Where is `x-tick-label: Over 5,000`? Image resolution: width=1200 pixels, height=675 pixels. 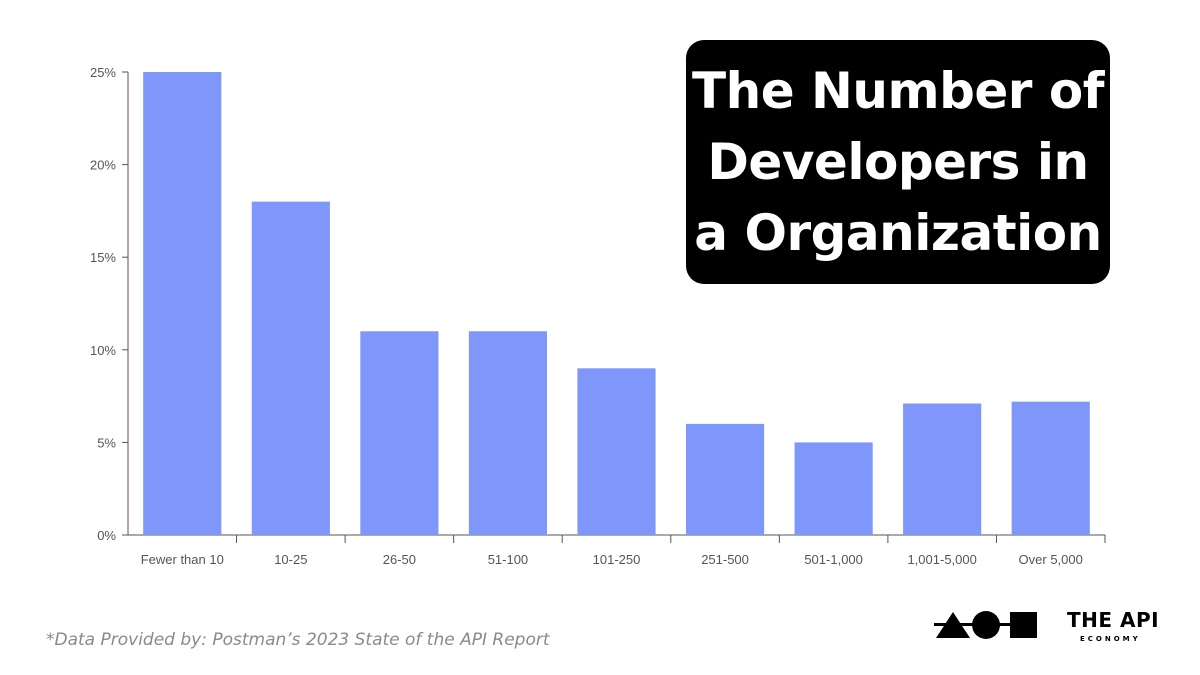
x-tick-label: Over 5,000 is located at coordinates (1051, 559).